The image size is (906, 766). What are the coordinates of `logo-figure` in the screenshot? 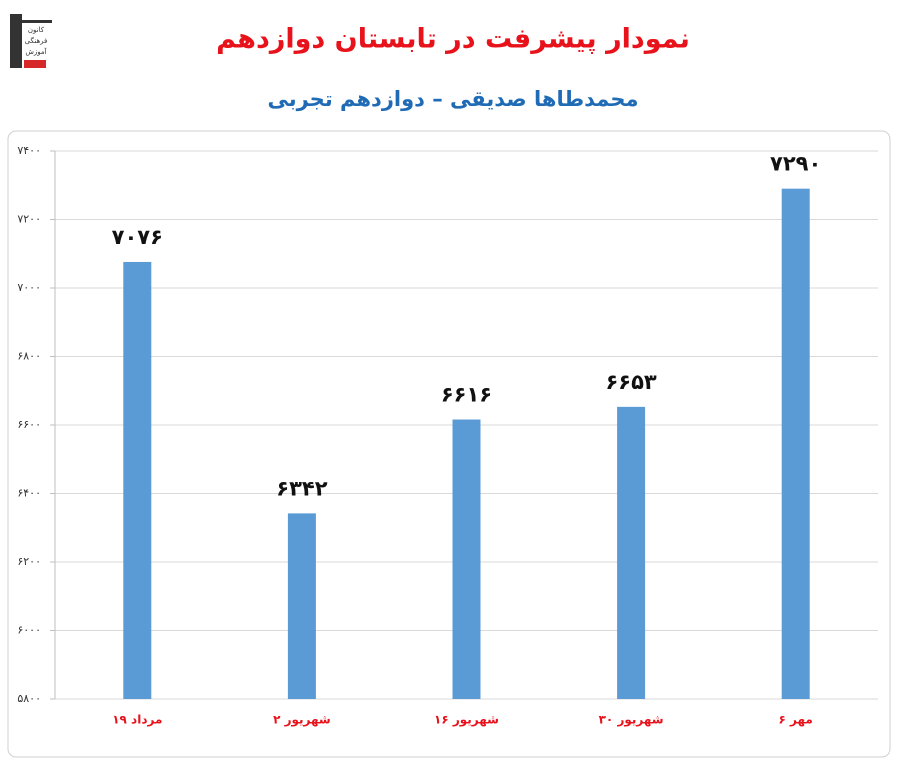 It's located at (16, 41).